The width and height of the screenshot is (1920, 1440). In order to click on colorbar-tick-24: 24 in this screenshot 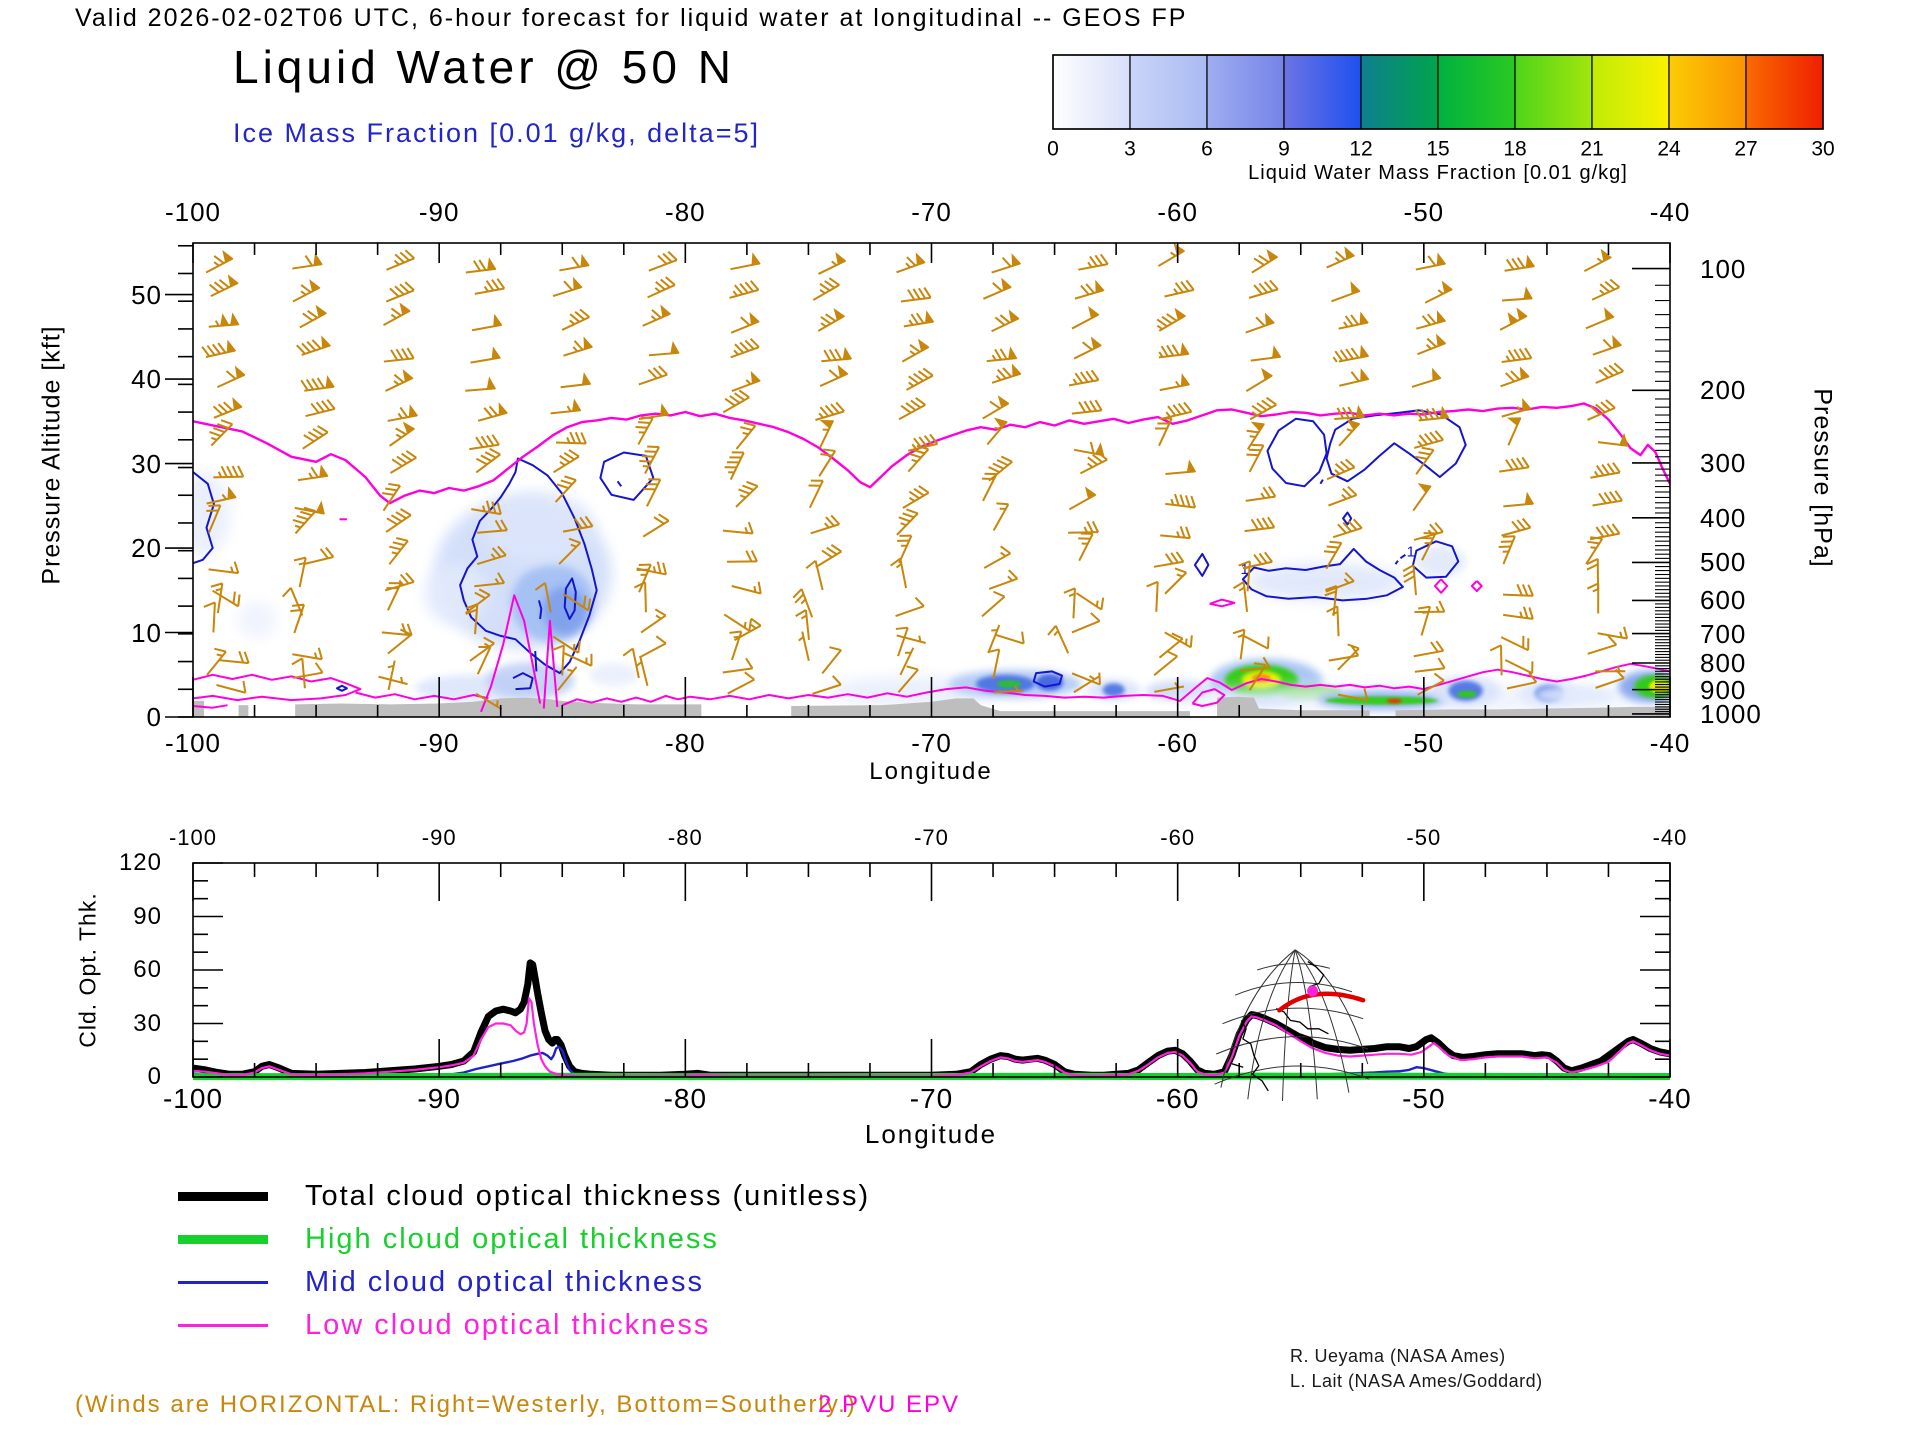, I will do `click(1669, 149)`.